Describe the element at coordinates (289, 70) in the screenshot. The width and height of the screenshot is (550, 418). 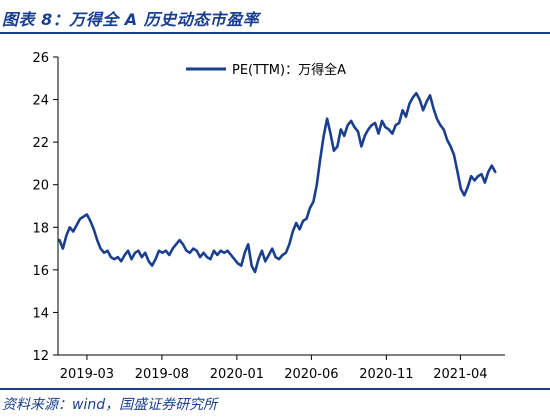
I see `legend-label: PE(TTM)：万得全A` at that location.